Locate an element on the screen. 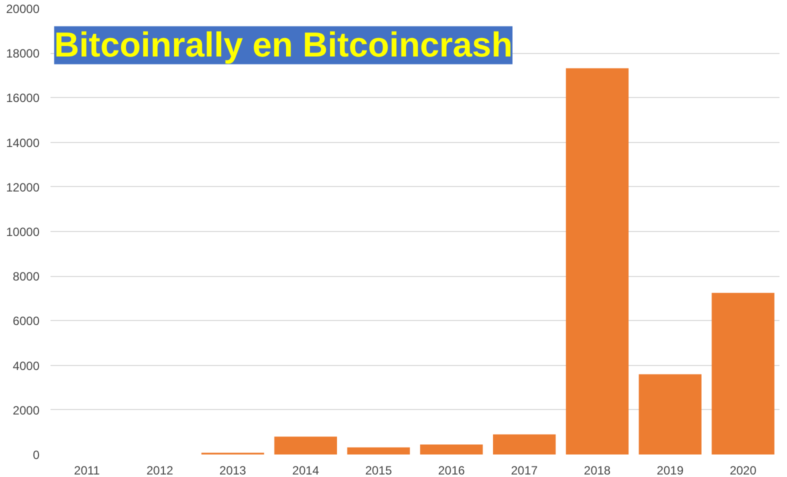  y-tick-label: 20000 is located at coordinates (23, 9).